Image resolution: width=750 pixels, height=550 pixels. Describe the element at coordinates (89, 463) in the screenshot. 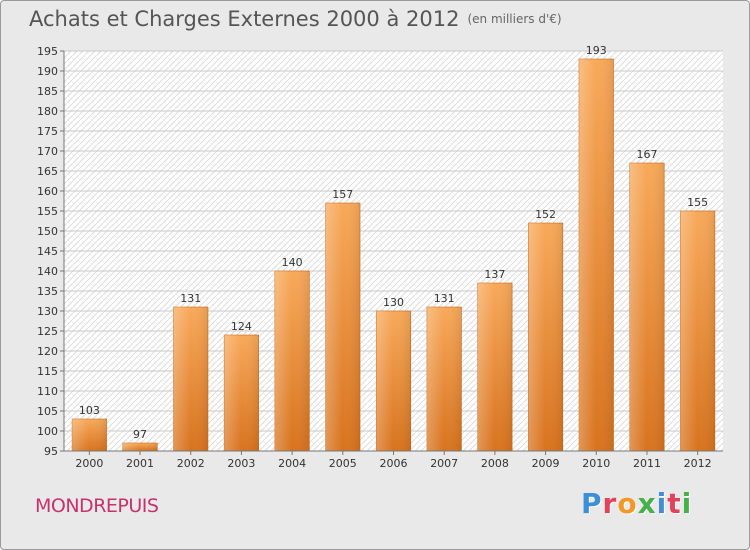

I see `x-tick-label: 2000` at that location.